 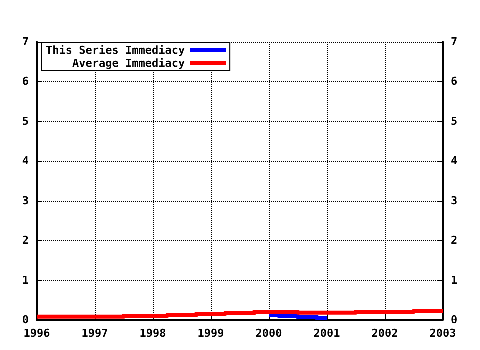 I want to click on y-tick-label: 2, so click(x=25, y=241).